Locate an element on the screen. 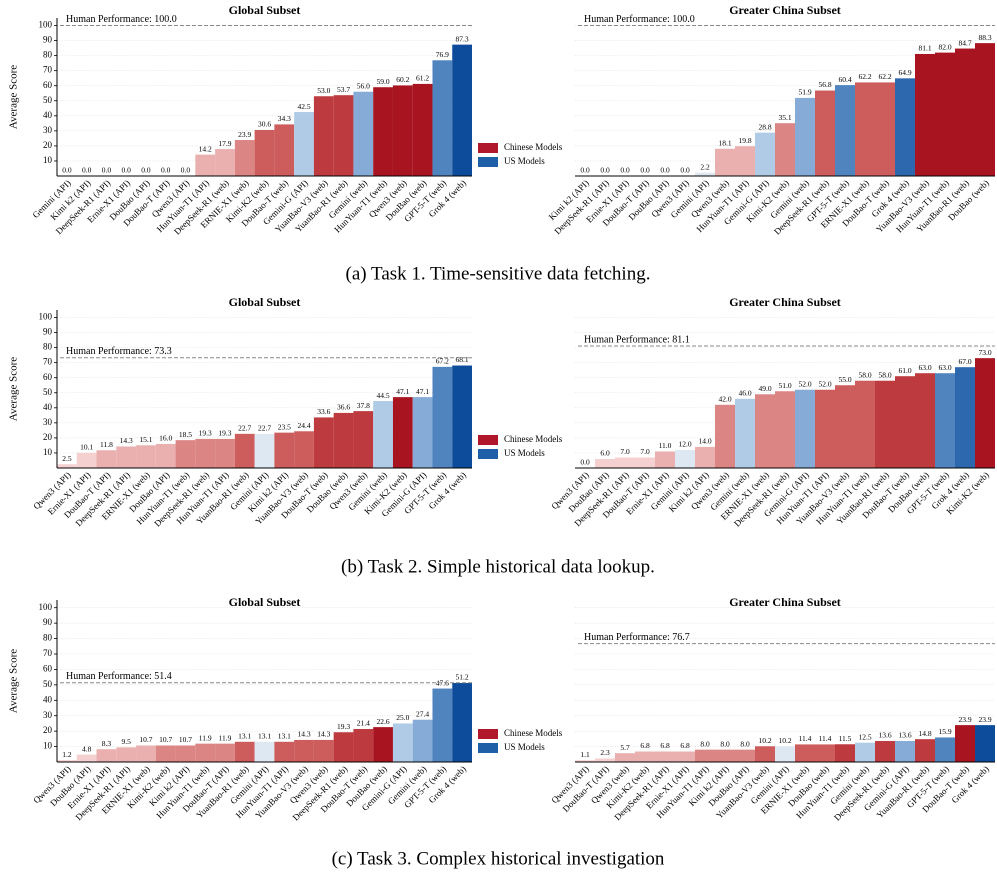 This screenshot has width=997, height=877. value-label: 8.3 is located at coordinates (107, 743).